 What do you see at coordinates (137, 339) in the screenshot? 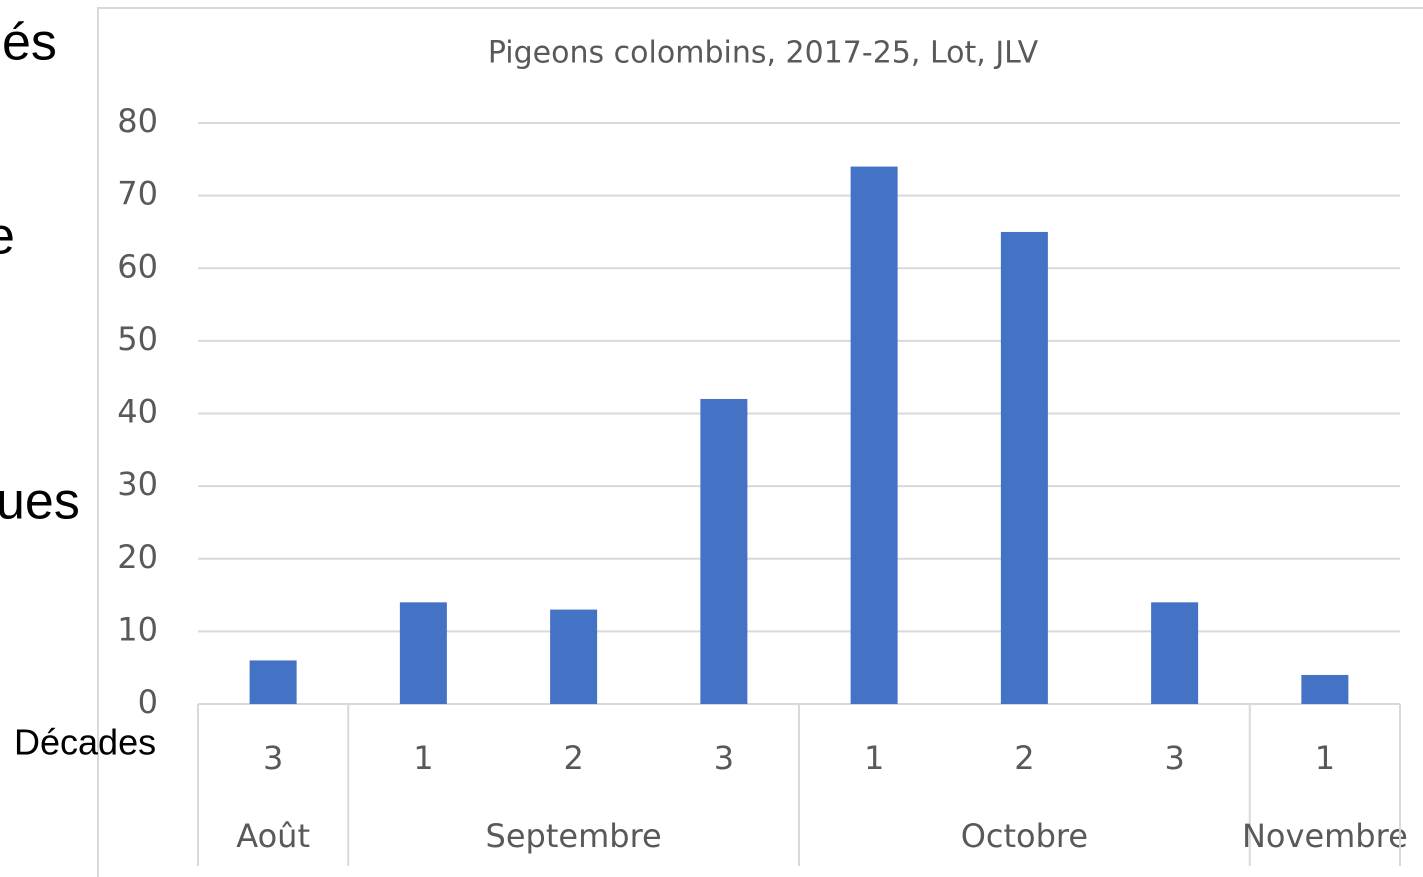
I see `y-tick-label: 50` at bounding box center [137, 339].